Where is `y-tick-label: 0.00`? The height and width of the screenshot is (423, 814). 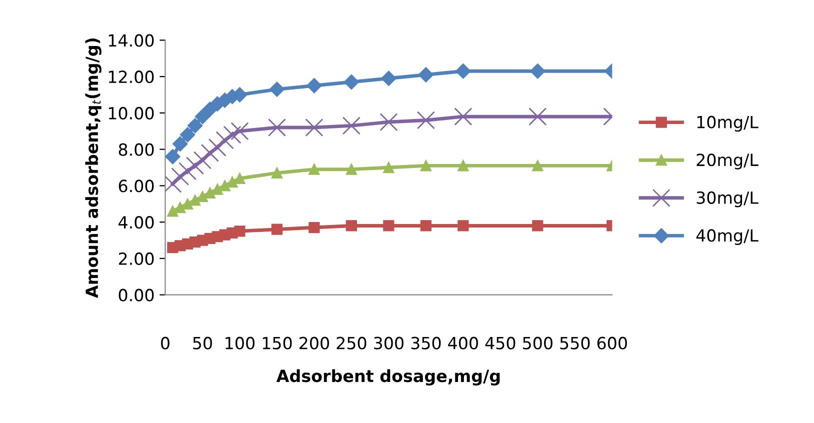 y-tick-label: 0.00 is located at coordinates (136, 295).